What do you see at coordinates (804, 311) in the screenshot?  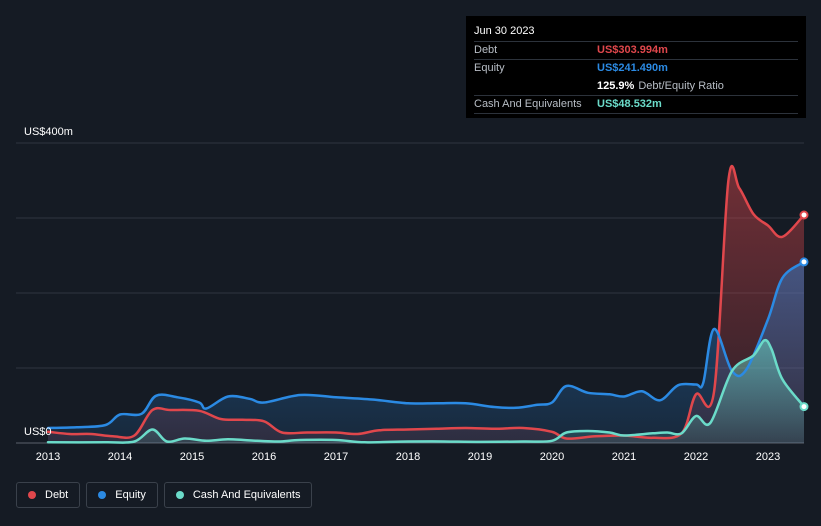 I see `series-end-markers` at bounding box center [804, 311].